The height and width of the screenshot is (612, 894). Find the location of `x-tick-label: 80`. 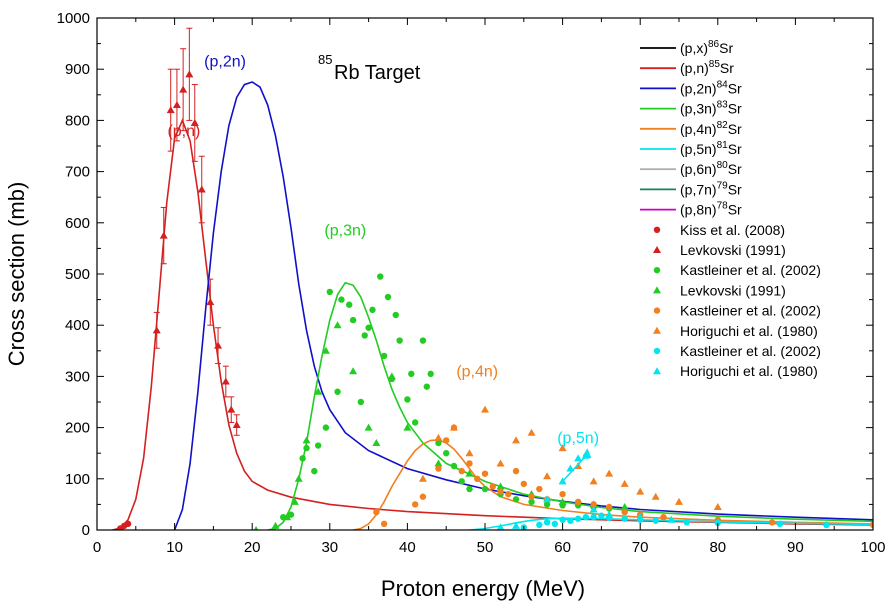

x-tick-label: 80 is located at coordinates (717, 547).